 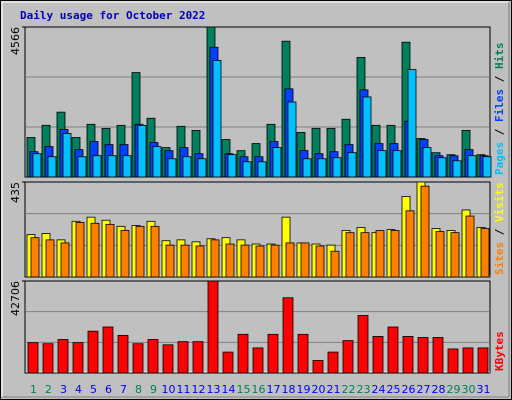 What do you see at coordinates (394, 389) in the screenshot?
I see `x-tick-label: 25` at bounding box center [394, 389].